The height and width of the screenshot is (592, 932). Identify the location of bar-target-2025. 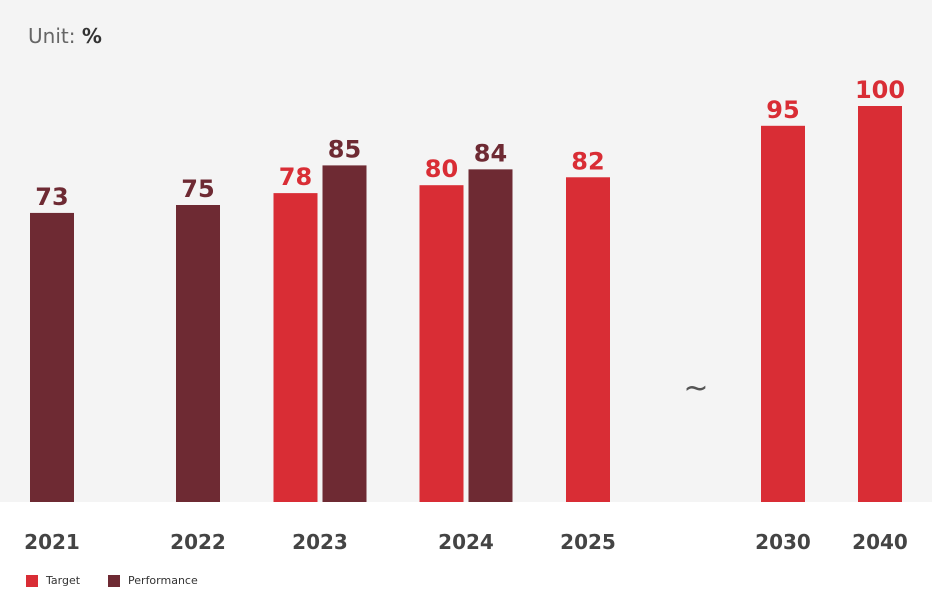
(588, 339).